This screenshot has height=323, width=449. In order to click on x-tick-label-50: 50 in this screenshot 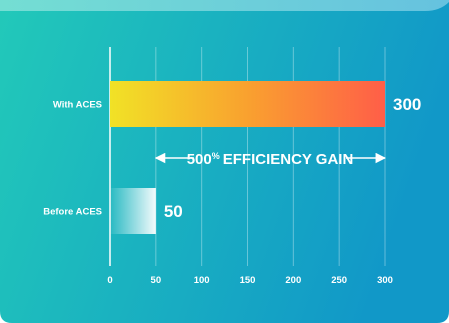, I will do `click(156, 280)`.